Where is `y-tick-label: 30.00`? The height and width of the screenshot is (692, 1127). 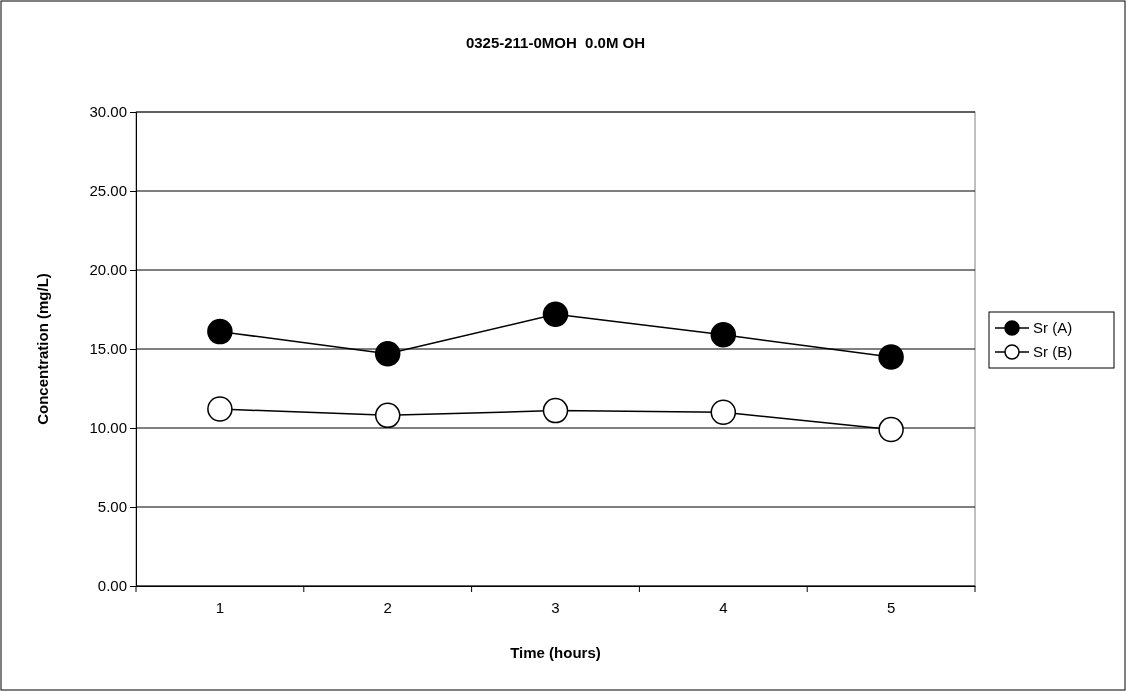 y-tick-label: 30.00 is located at coordinates (108, 112).